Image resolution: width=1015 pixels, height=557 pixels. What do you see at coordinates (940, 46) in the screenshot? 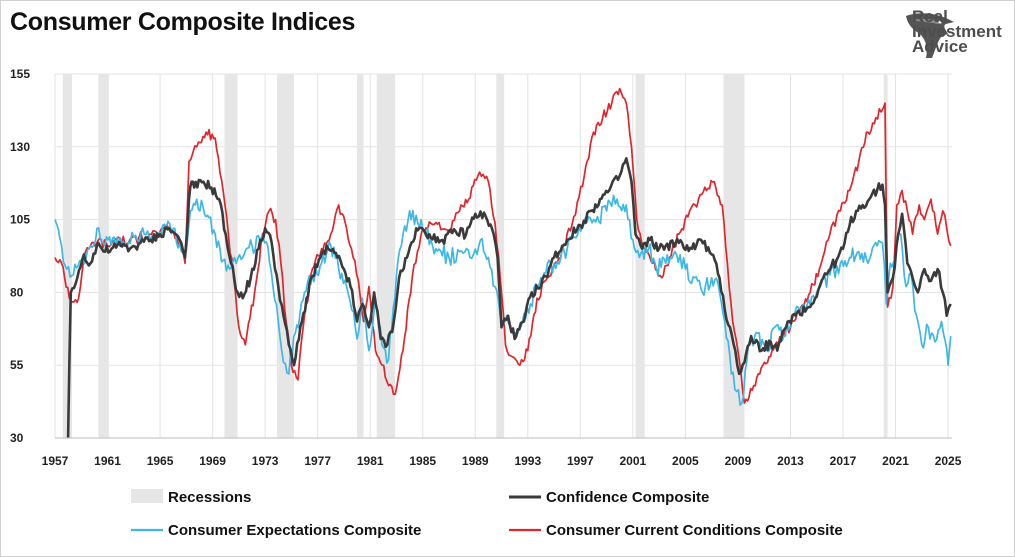
I see `logo-line-3: Advice` at bounding box center [940, 46].